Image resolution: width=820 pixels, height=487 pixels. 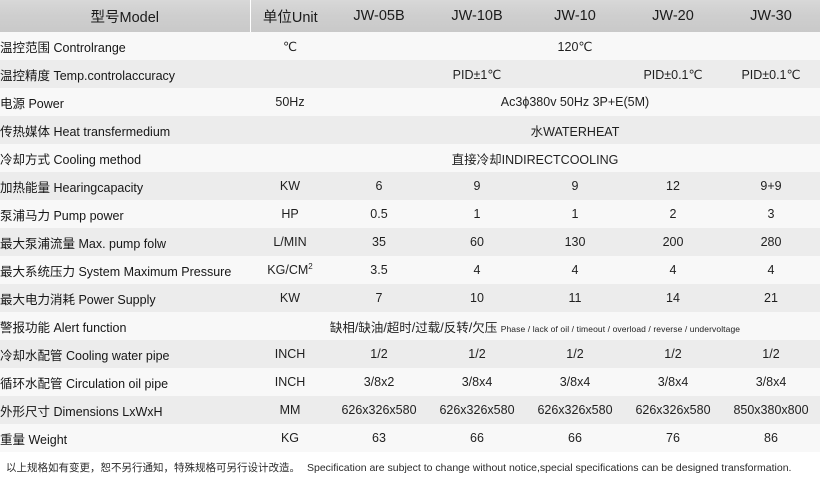 I want to click on row-label: 警报功能 Alert function, so click(x=125, y=326).